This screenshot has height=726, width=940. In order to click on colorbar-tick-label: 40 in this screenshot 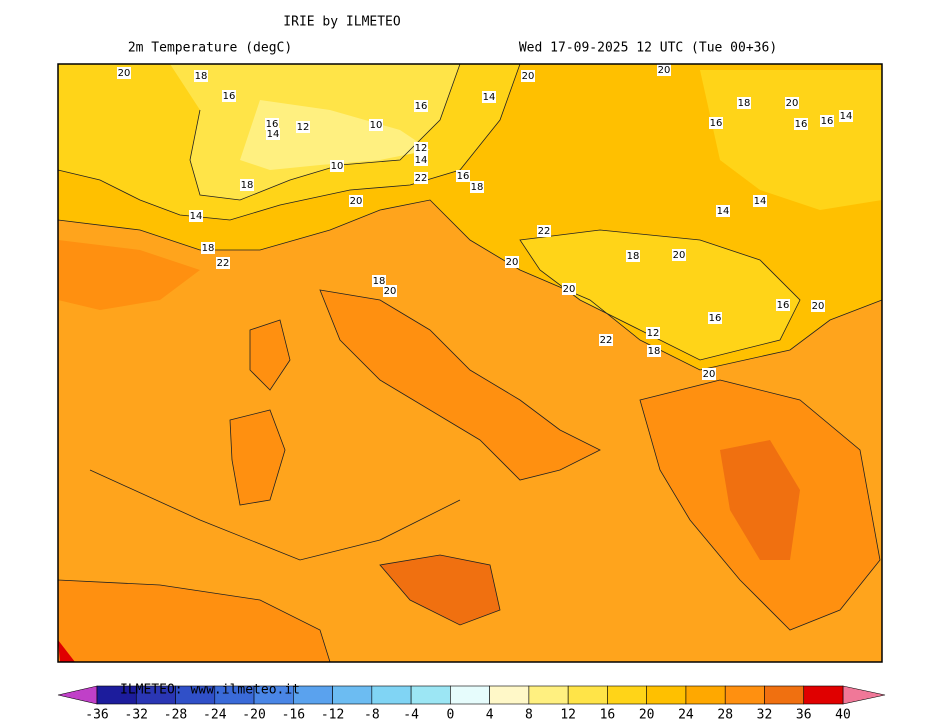, I will do `click(843, 715)`.